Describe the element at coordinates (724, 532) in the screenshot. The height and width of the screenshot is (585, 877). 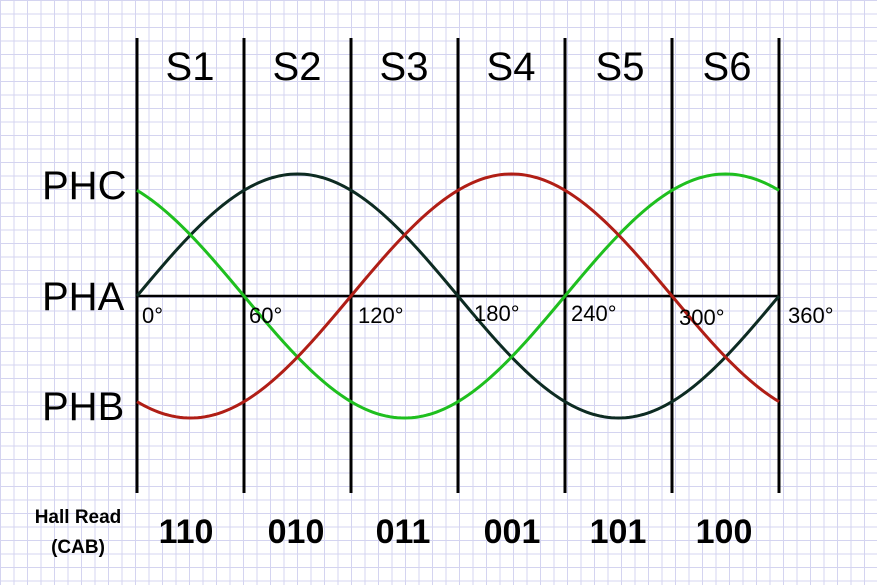
I see `hall-code-s6: 100` at that location.